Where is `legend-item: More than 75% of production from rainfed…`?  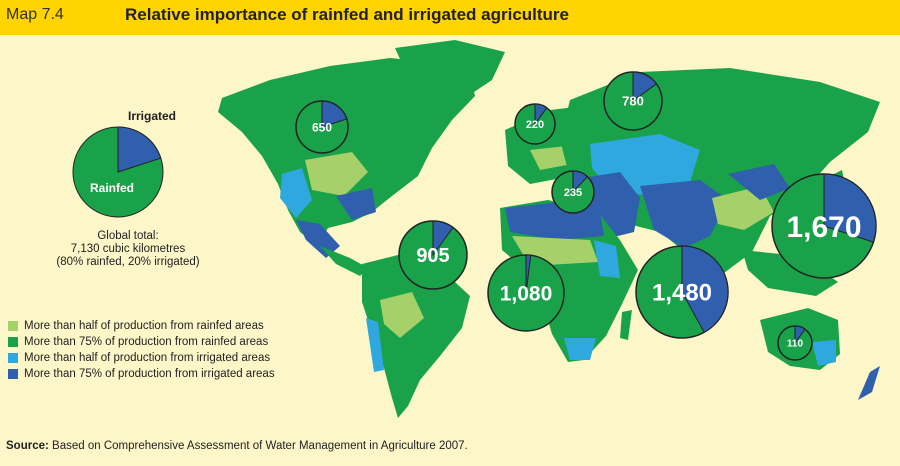
legend-item: More than 75% of production from rainfed… is located at coordinates (178, 341).